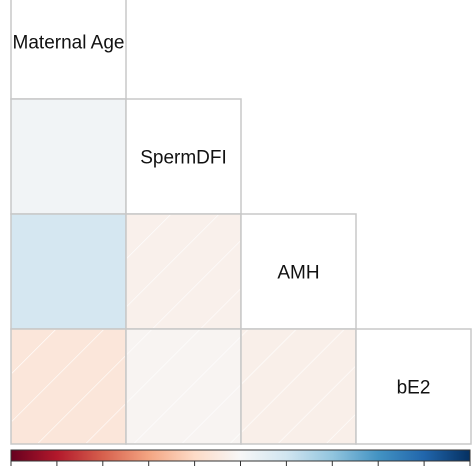 The height and width of the screenshot is (474, 474). I want to click on variable-label-1: SpermDFI, so click(183, 158).